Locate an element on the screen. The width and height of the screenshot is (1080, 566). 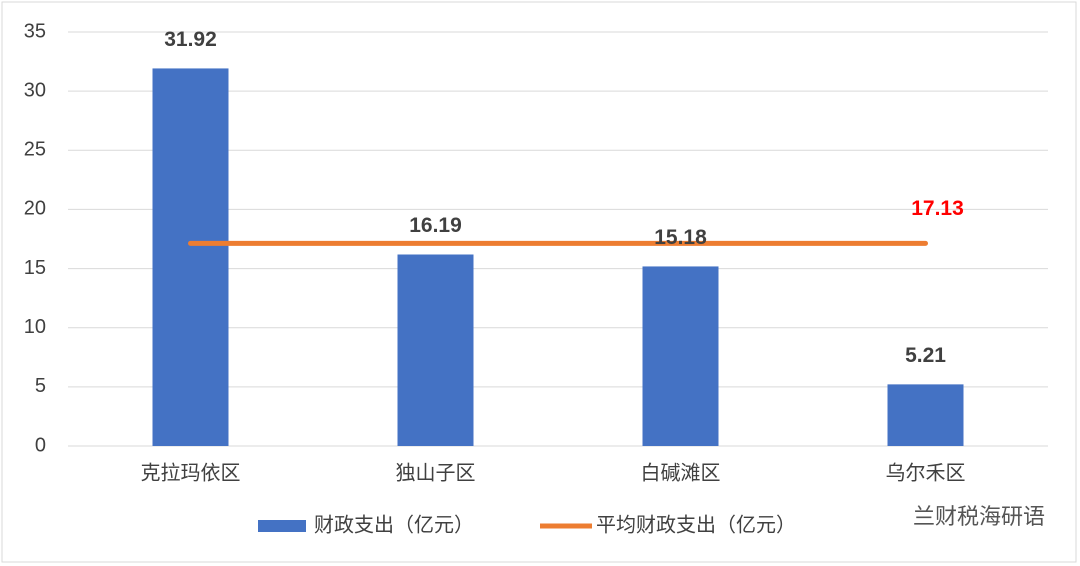
value-label: 16.19 is located at coordinates (435, 225).